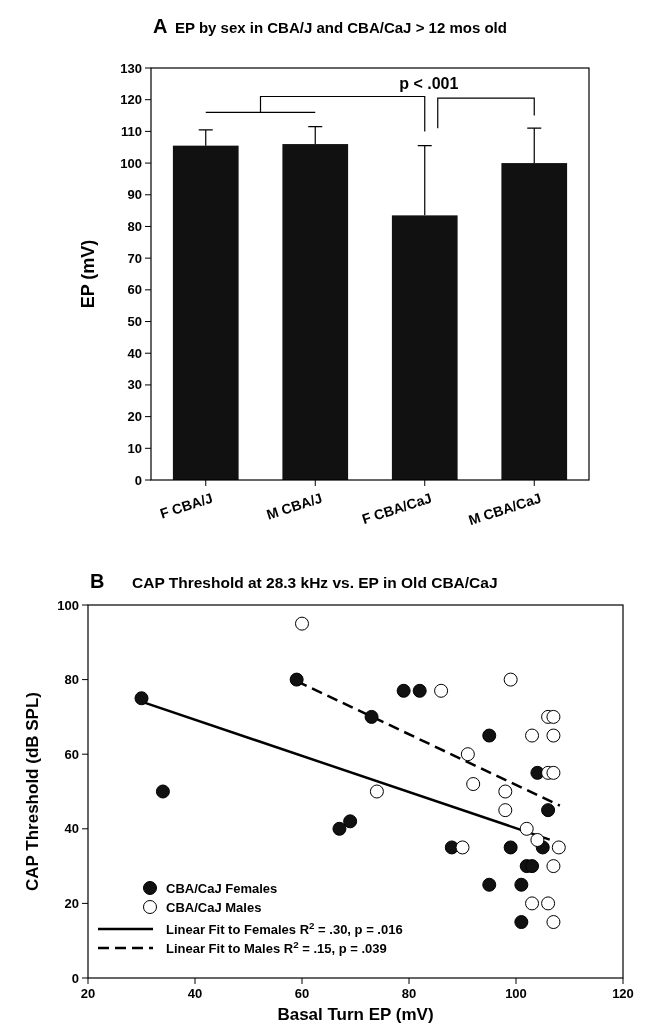 Image resolution: width=650 pixels, height=1027 pixels. Describe the element at coordinates (341, 27) in the screenshot. I see `chart-title: EP by sex in CBA/J and CBA/CaJ > 12 mos old` at that location.